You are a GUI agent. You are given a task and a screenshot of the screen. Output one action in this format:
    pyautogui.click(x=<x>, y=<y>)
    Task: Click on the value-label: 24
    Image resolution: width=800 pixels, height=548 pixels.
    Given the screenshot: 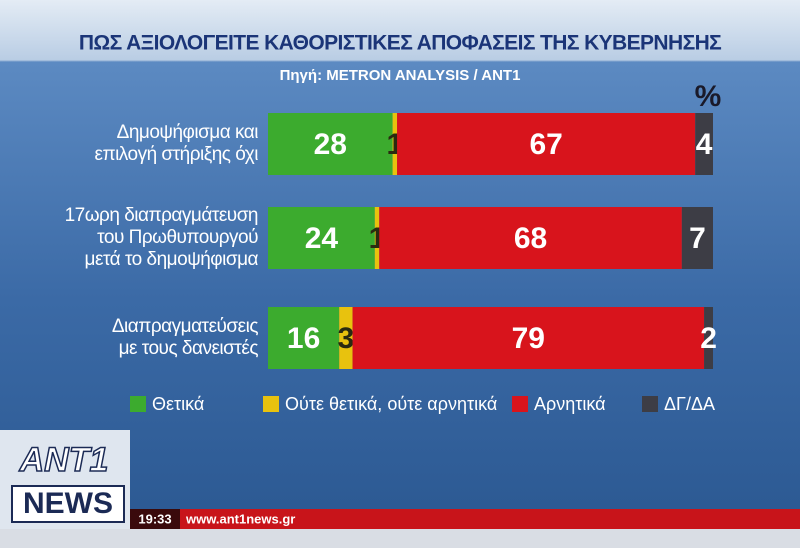 What is the action you would take?
    pyautogui.click(x=322, y=238)
    